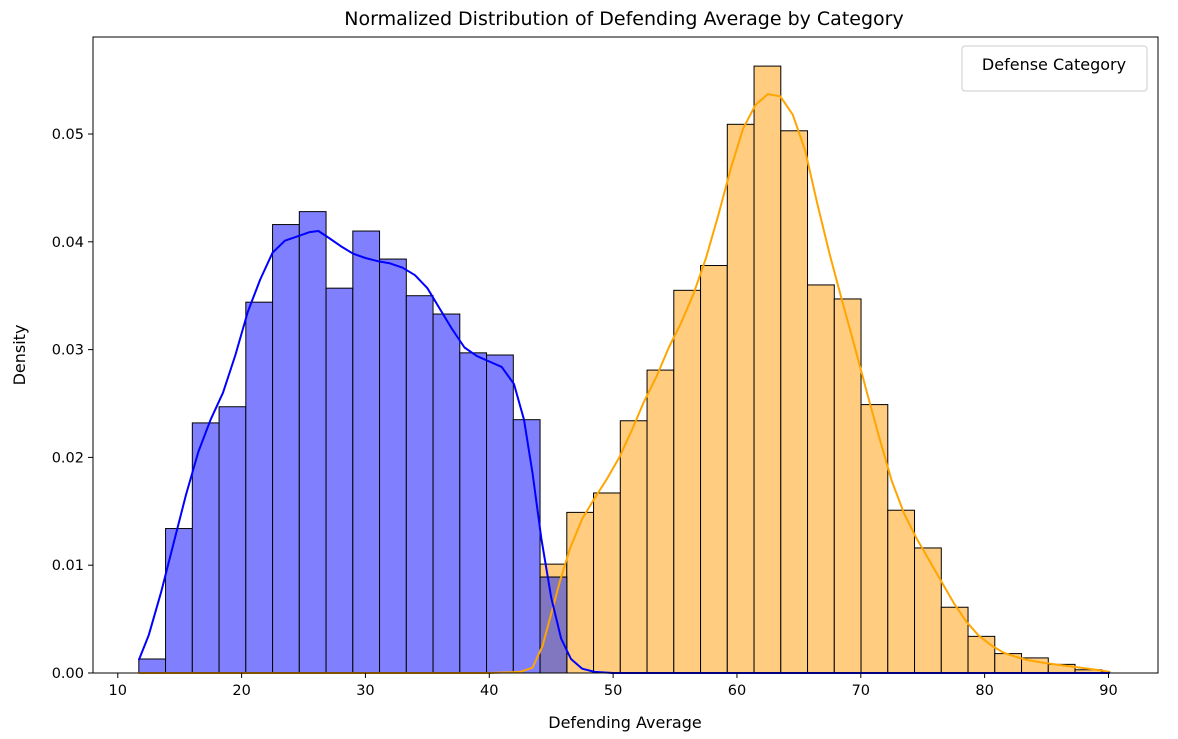 The image size is (1178, 739). Describe the element at coordinates (118, 691) in the screenshot. I see `x-tick-label: 10` at that location.